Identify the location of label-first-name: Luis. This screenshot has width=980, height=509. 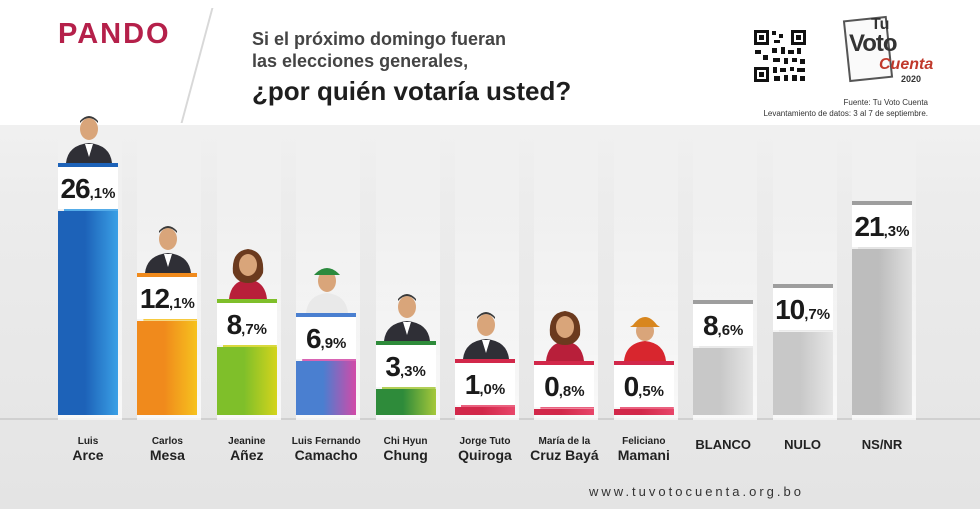
(88, 441).